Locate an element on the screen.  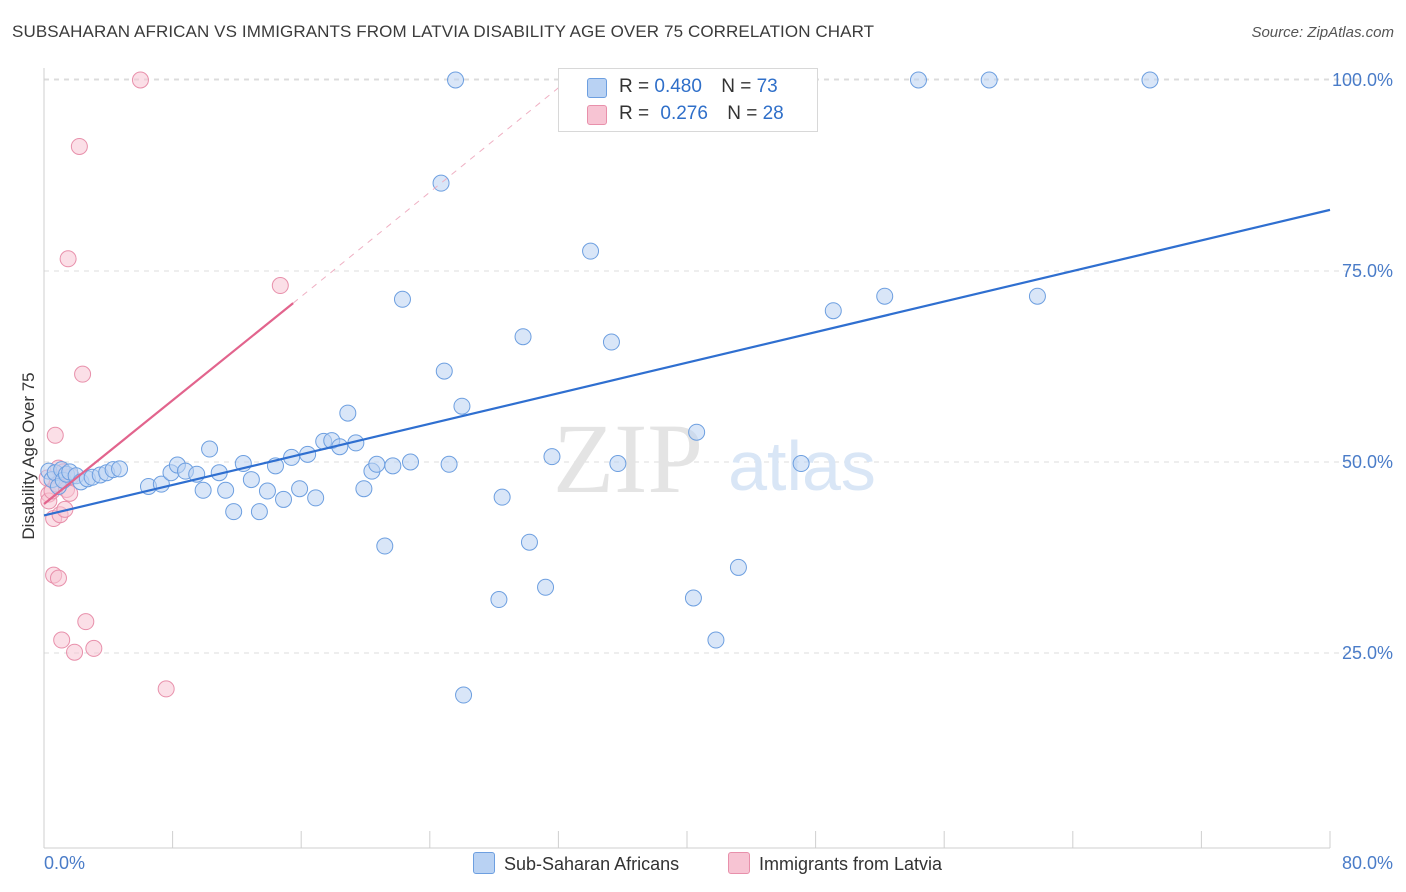
bottom-legend-label: Immigrants from Latvia is located at coordinates (851, 864).